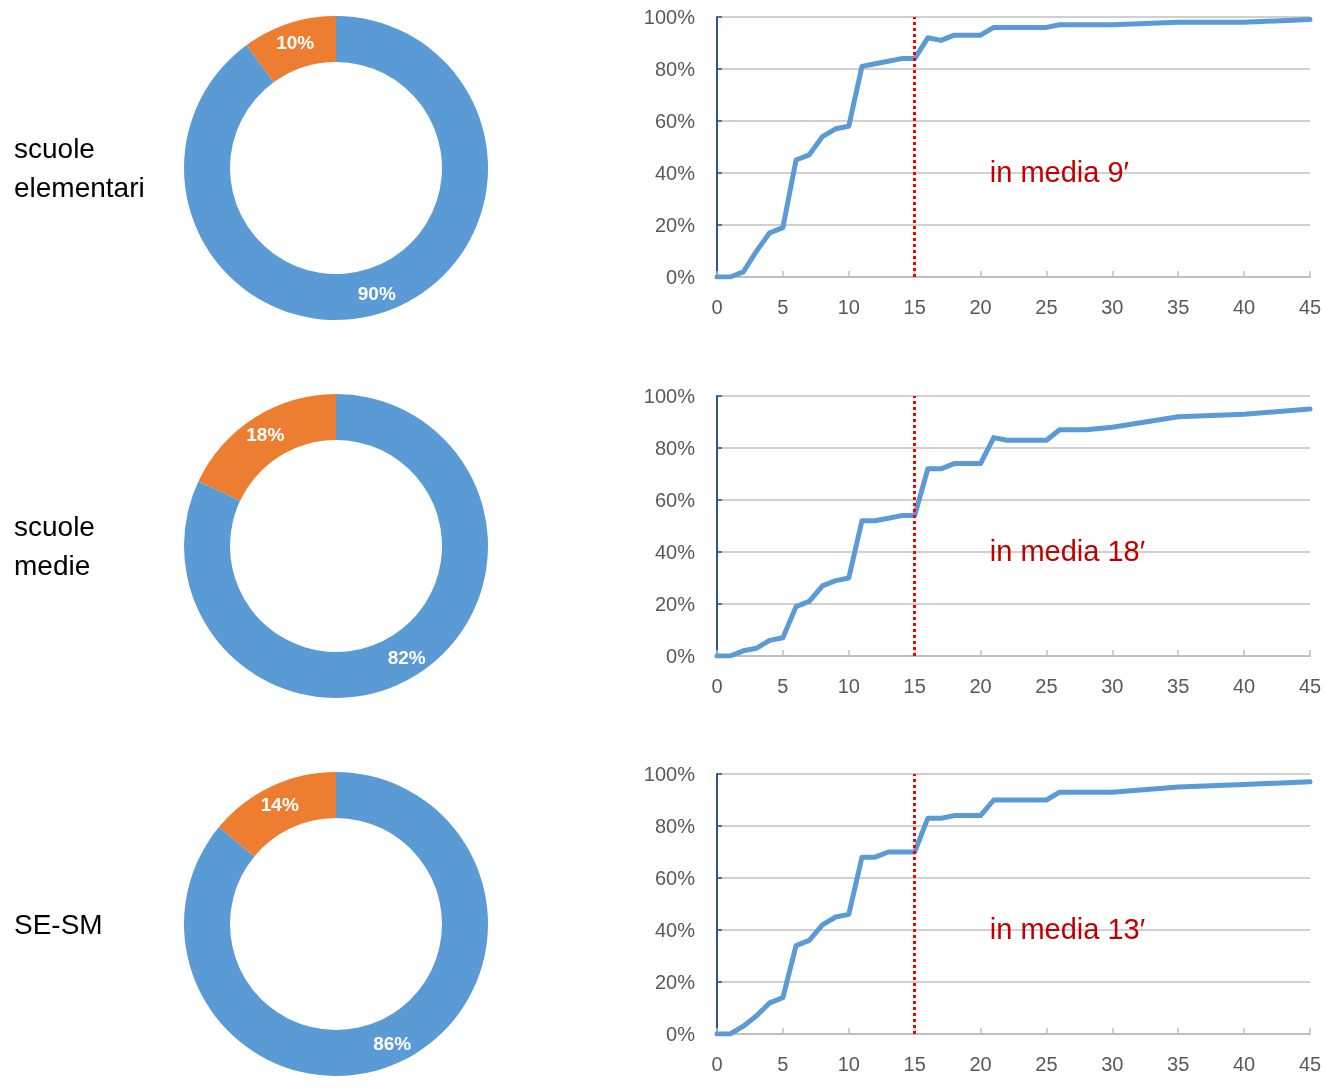 This screenshot has width=1325, height=1089. What do you see at coordinates (58, 546) in the screenshot?
I see `text: scuole medie` at bounding box center [58, 546].